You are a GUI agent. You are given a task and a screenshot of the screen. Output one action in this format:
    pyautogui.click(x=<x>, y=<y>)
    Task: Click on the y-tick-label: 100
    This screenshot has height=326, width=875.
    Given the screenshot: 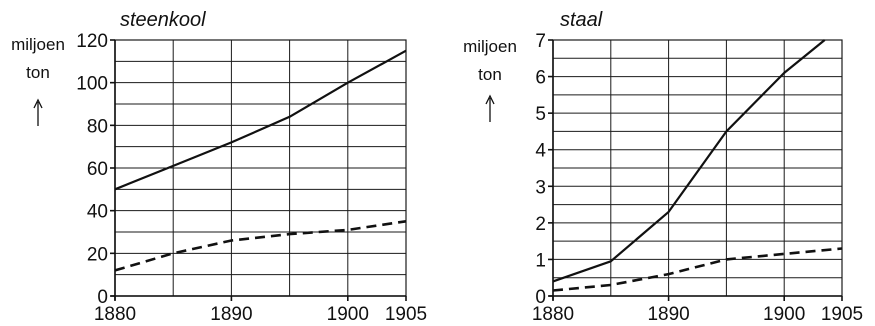 What is the action you would take?
    pyautogui.click(x=92, y=84)
    